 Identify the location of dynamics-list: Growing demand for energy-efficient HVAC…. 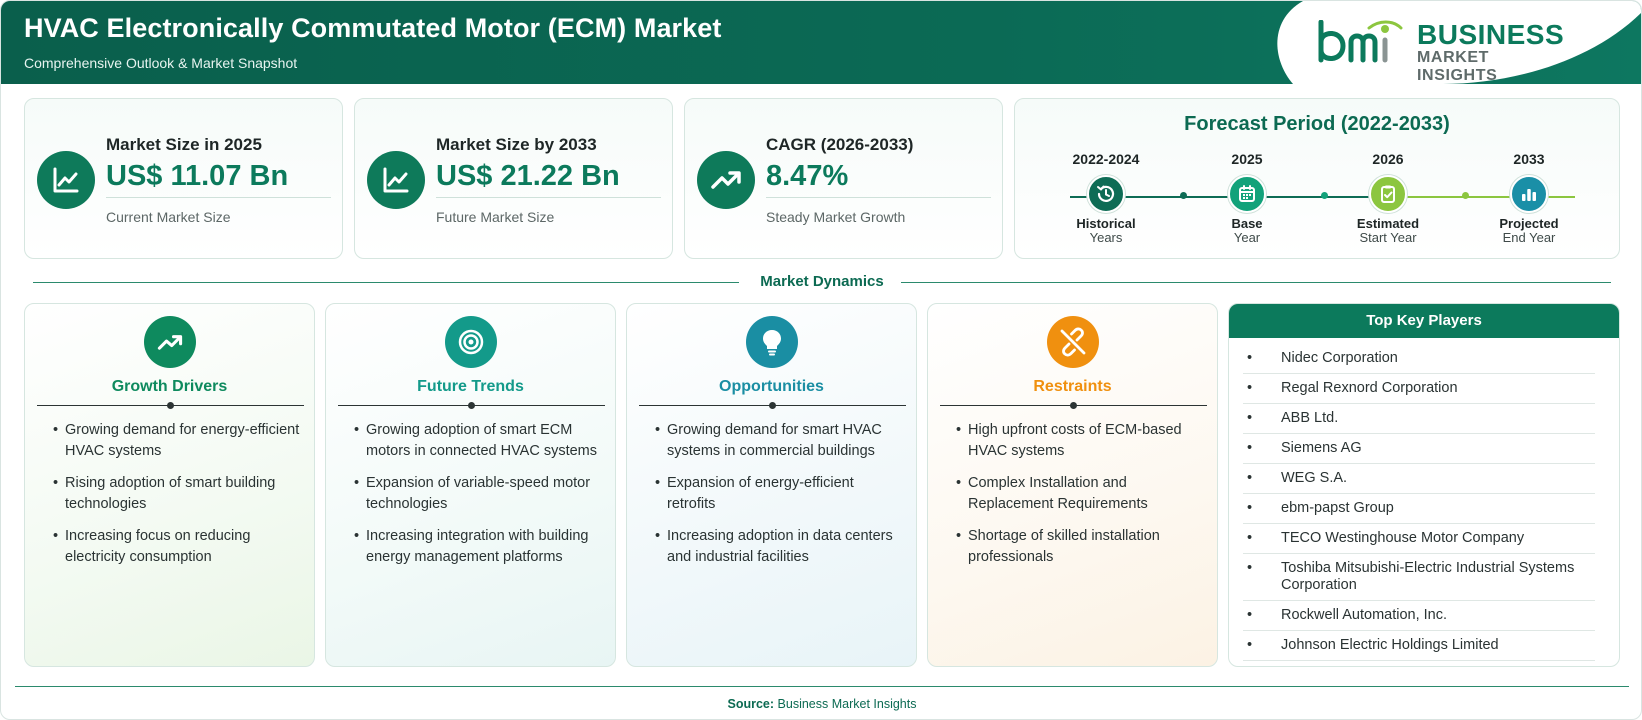
(178, 499).